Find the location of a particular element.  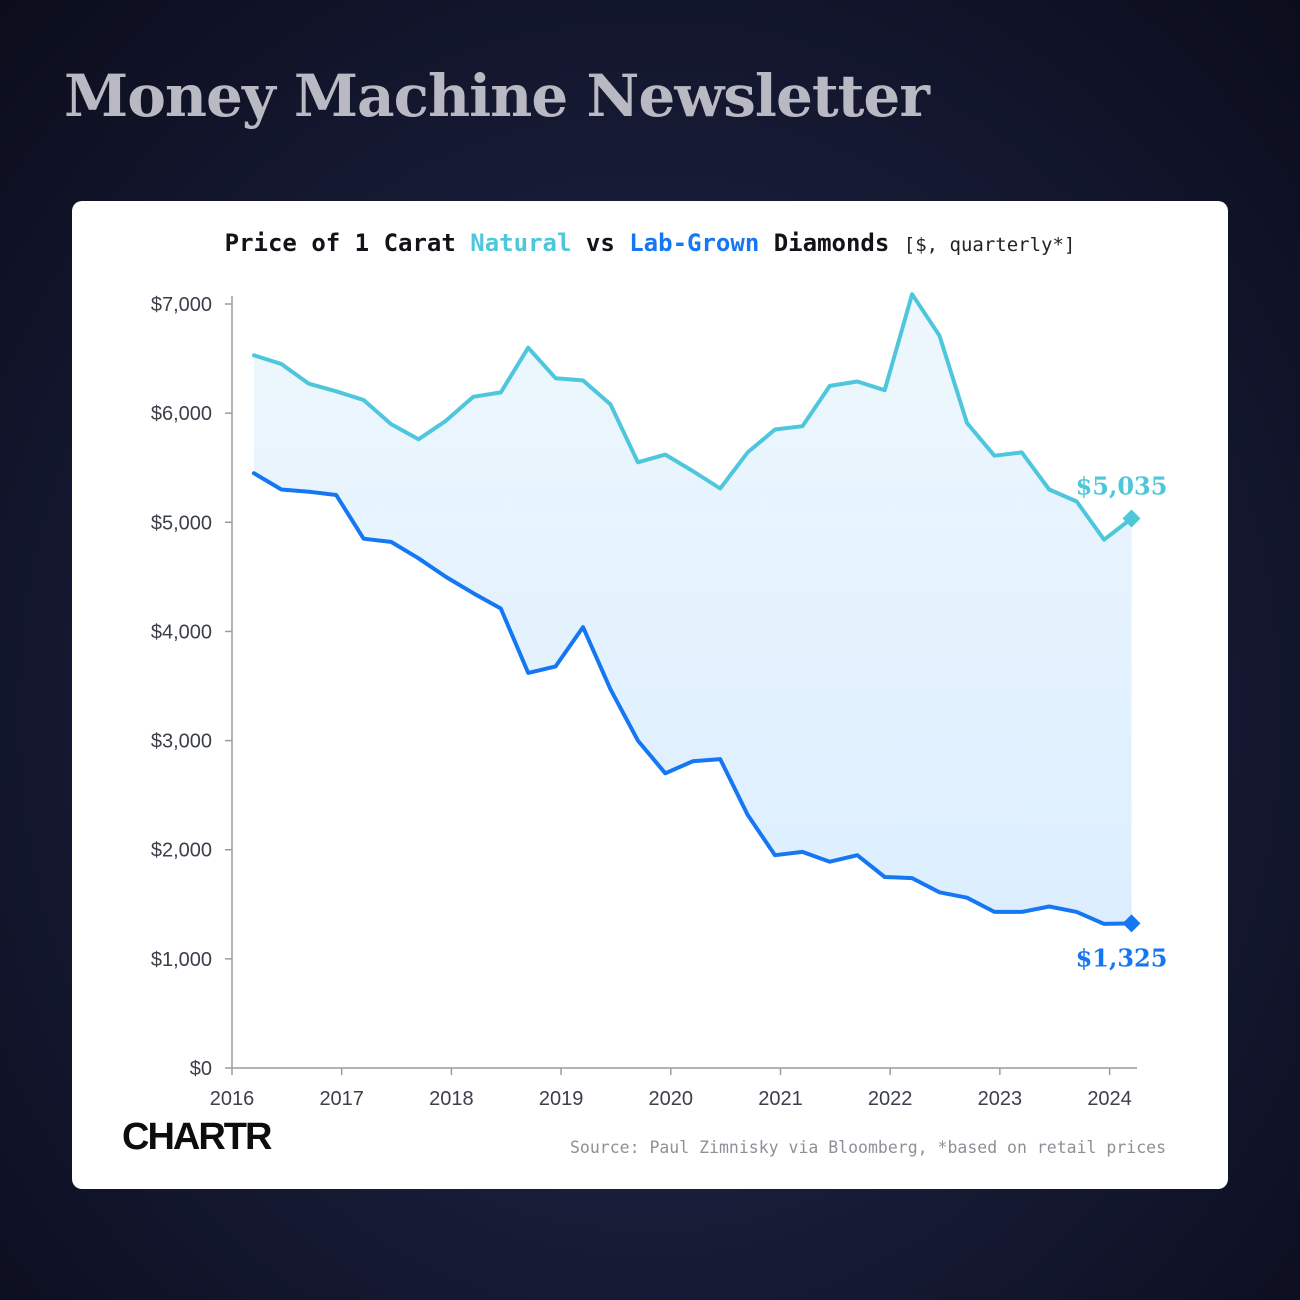

x-tick-label: 2020 is located at coordinates (671, 1099).